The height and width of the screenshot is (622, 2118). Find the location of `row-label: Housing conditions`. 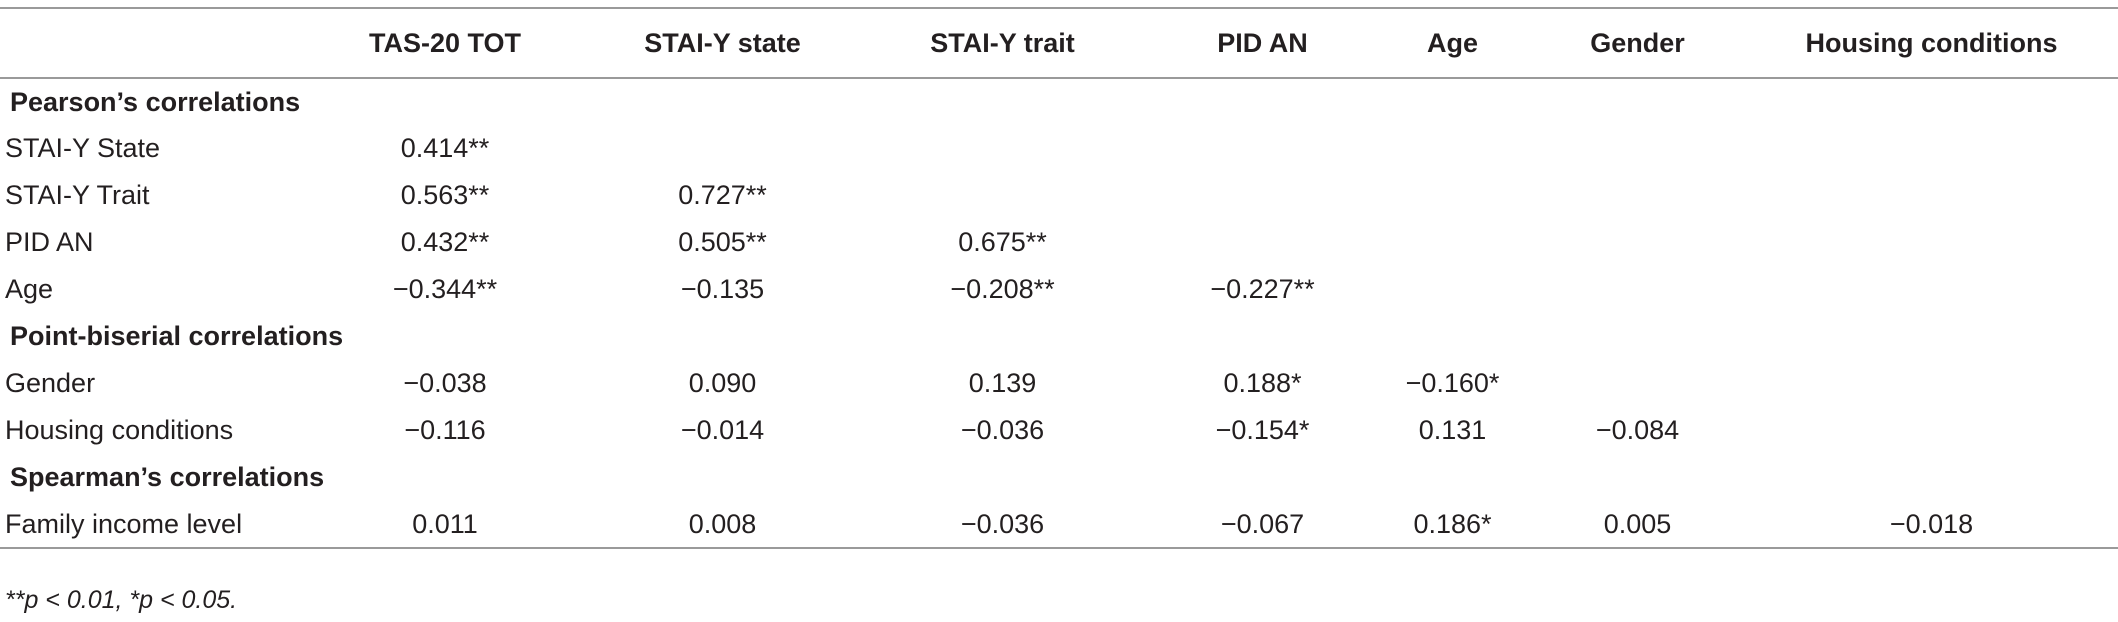

row-label: Housing conditions is located at coordinates (119, 430).